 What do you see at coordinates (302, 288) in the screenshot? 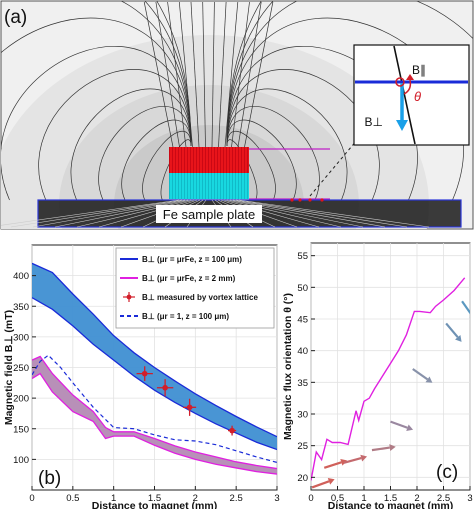
I see `panel-c-ytick-label: 50` at bounding box center [302, 288].